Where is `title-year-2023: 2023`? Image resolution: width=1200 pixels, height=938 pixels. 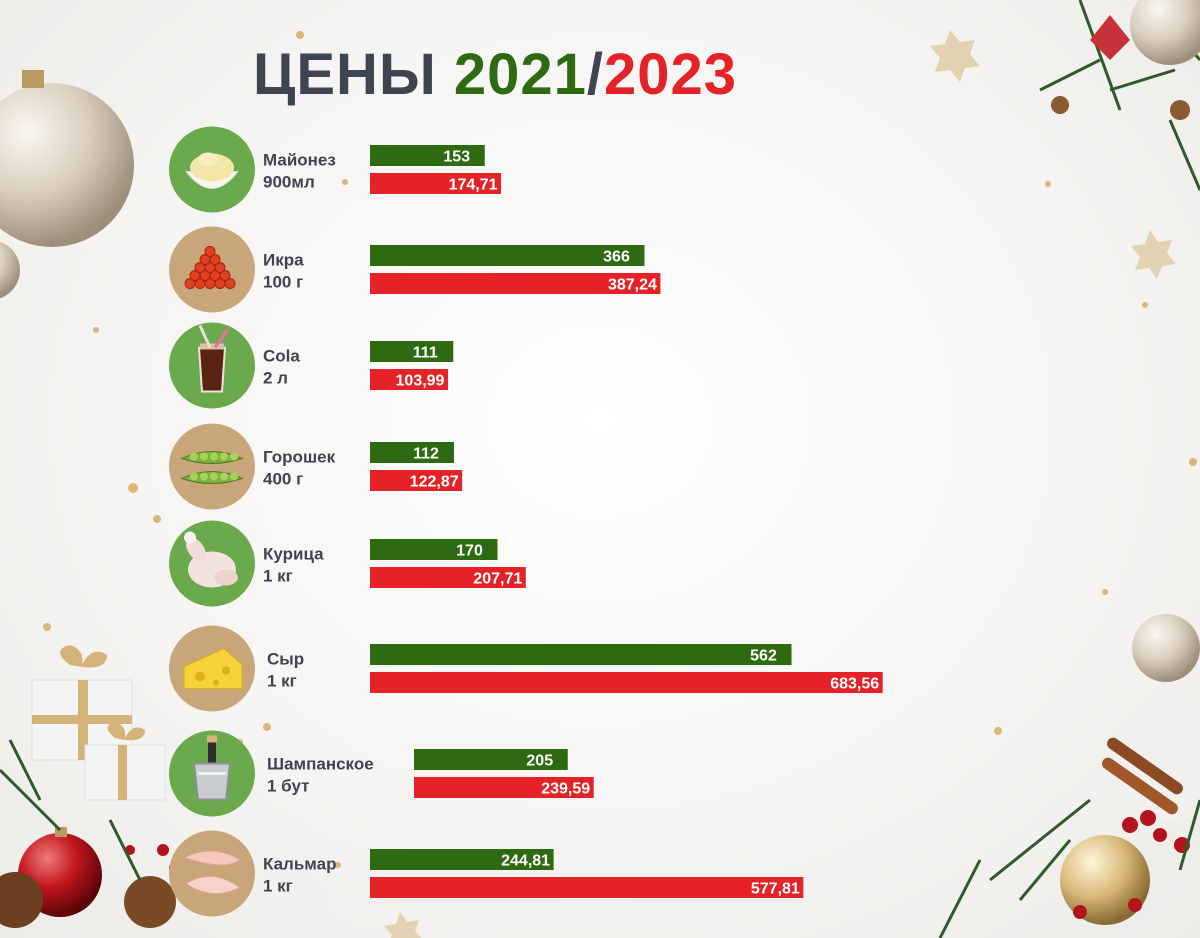 title-year-2023: 2023 is located at coordinates (671, 74).